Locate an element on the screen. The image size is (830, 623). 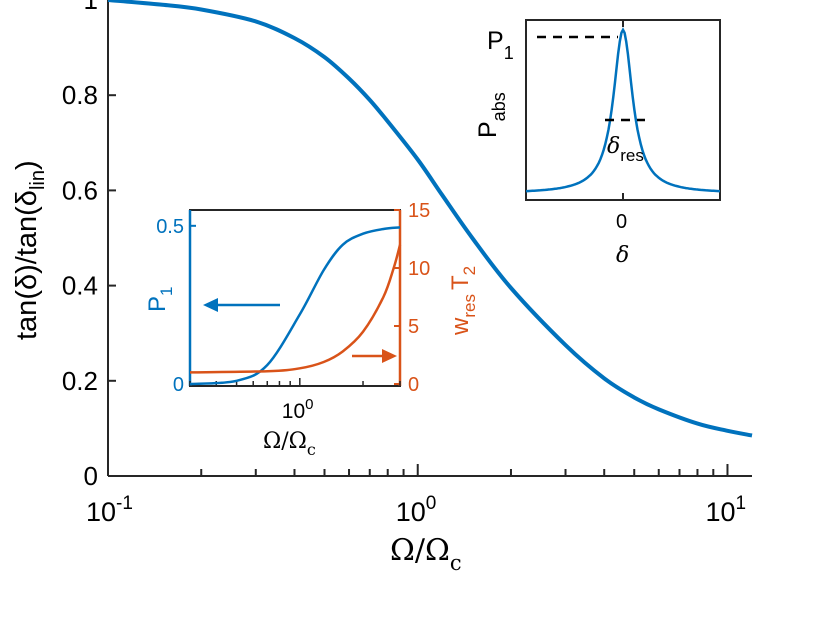
inset-left-tick-labels: 0 0.5 0 5 10 15 100 is located at coordinates (293, 311).